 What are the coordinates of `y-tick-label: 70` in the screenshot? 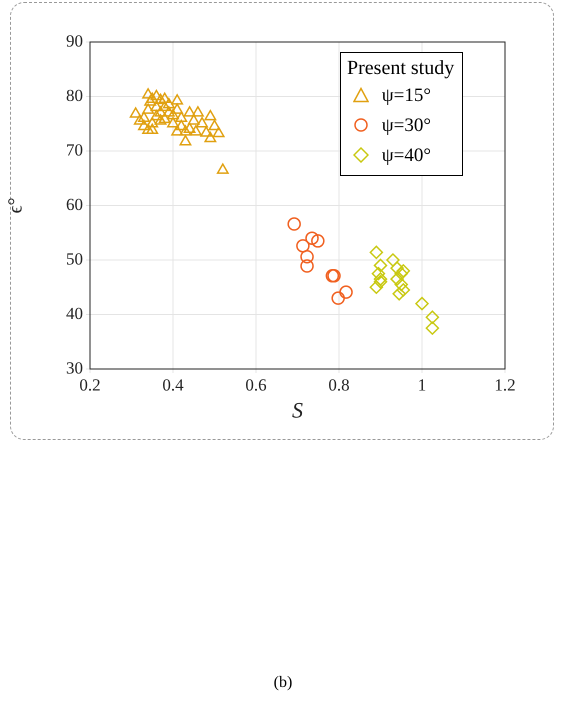 It's located at (74, 150).